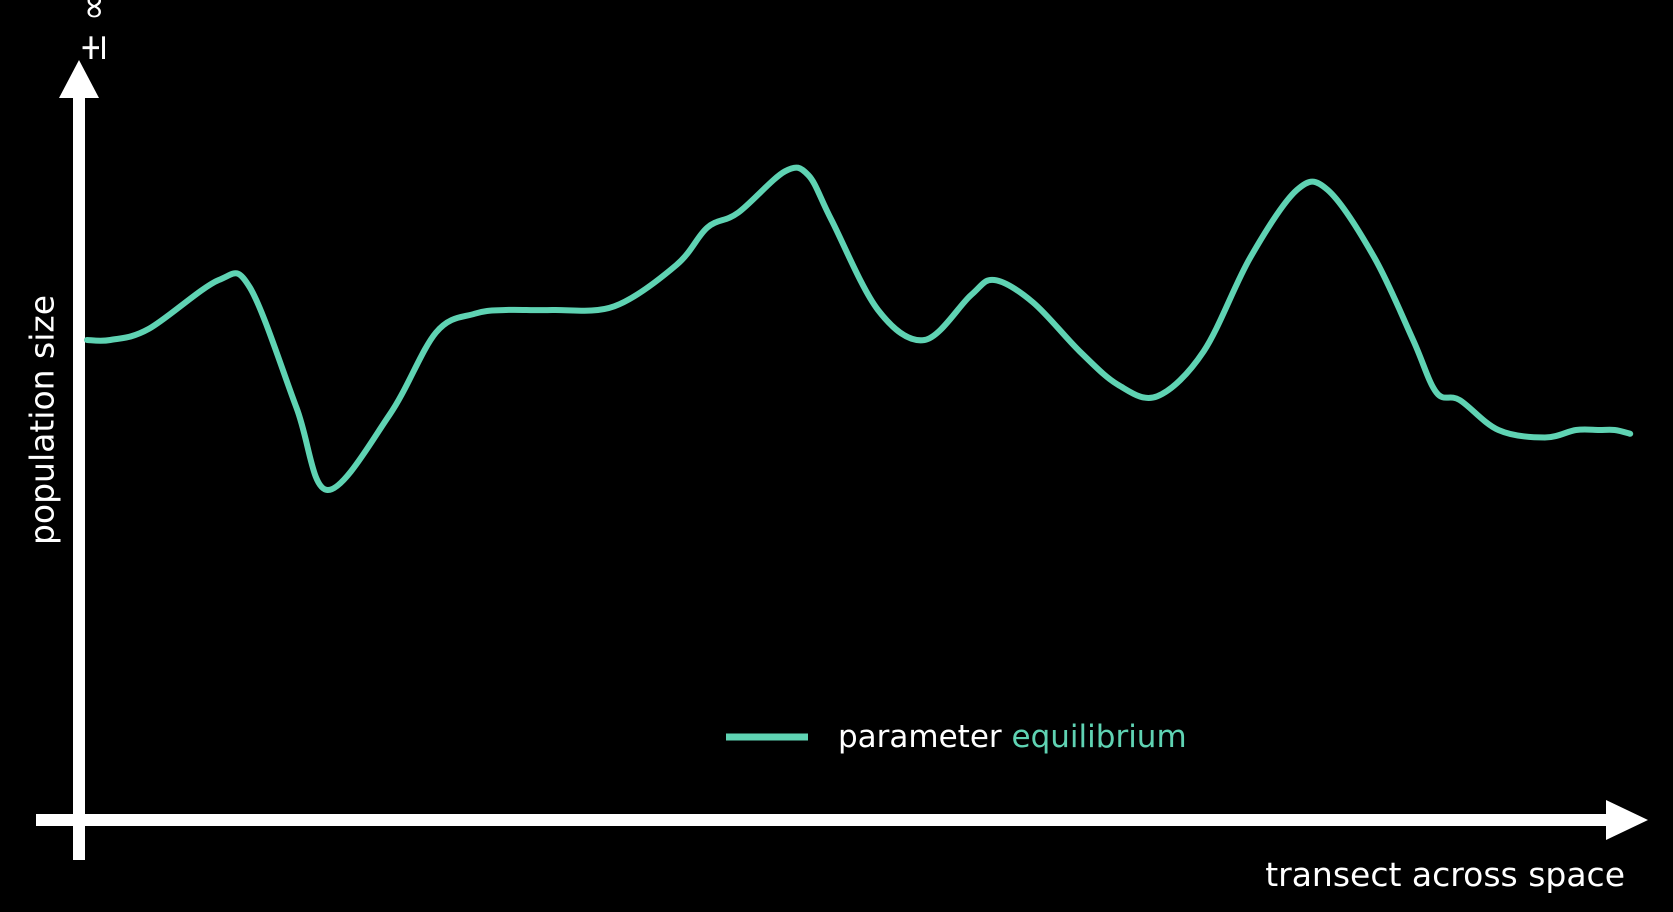  I want to click on legend: parameter equilibrium, so click(956, 737).